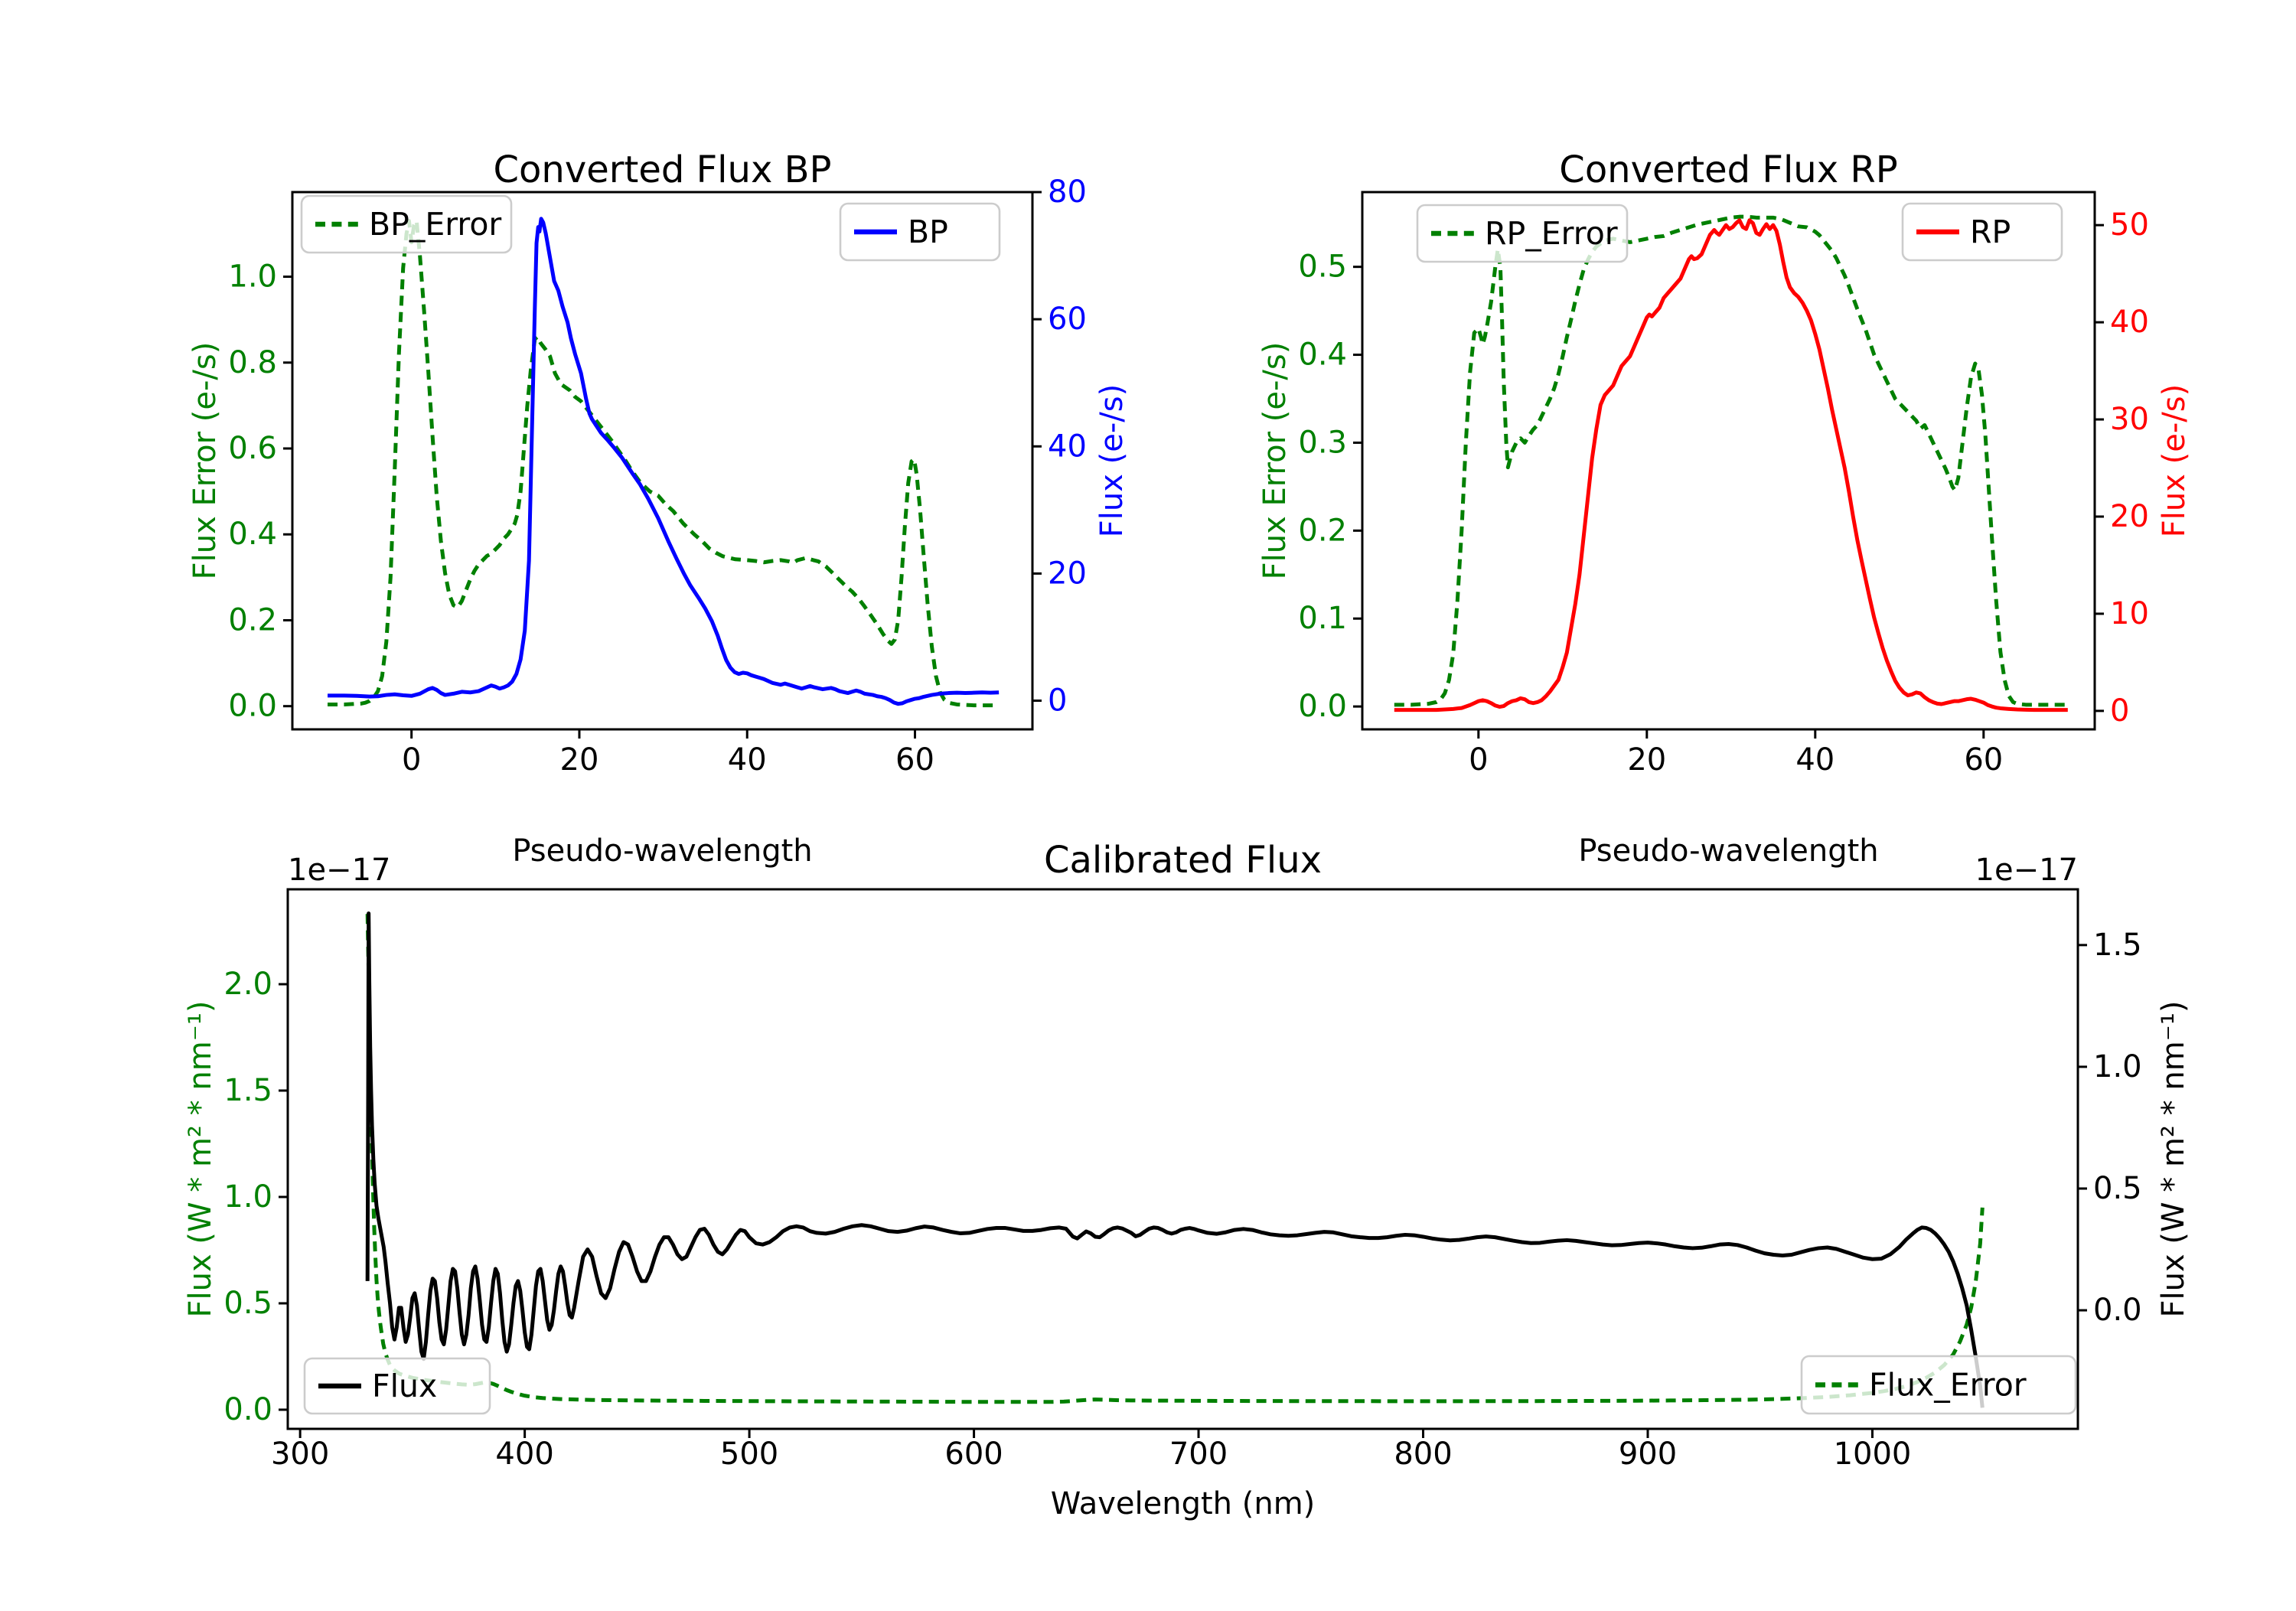  I want to click on bp-error-curve, so click(664, 463).